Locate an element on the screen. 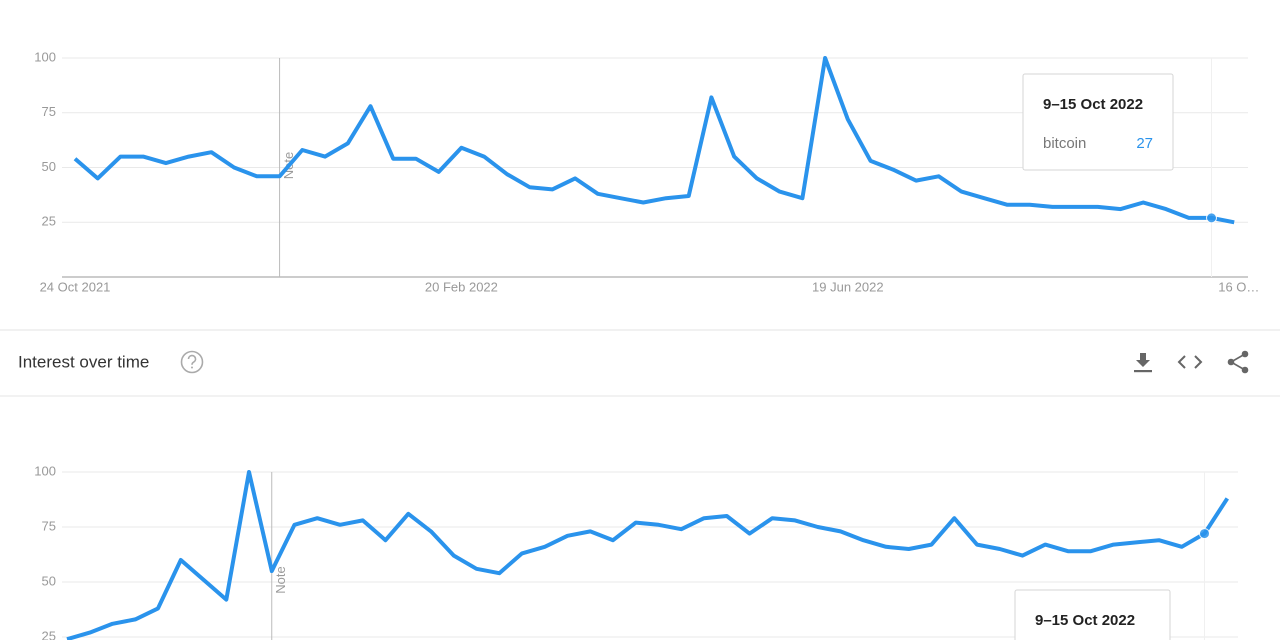 The image size is (1280, 640). embed-icon is located at coordinates (1190, 362).